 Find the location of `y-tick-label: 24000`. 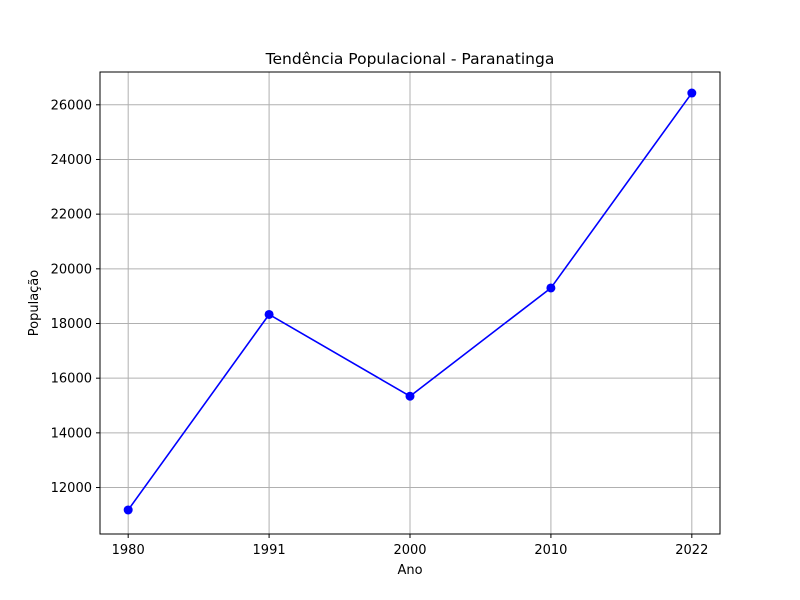

y-tick-label: 24000 is located at coordinates (71, 160).